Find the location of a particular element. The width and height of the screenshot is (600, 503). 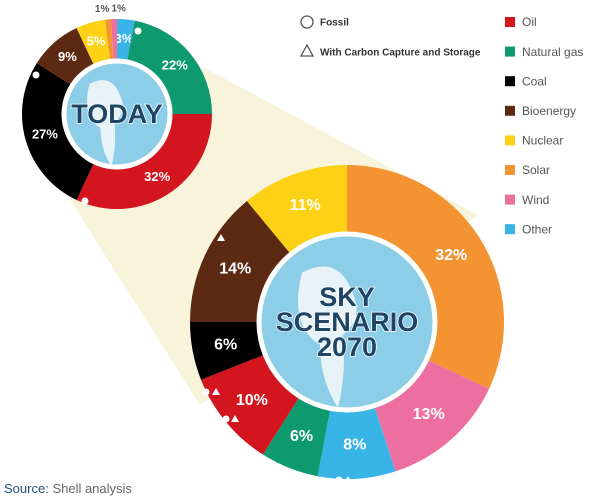

source-text: Shell analysis is located at coordinates (92, 488).